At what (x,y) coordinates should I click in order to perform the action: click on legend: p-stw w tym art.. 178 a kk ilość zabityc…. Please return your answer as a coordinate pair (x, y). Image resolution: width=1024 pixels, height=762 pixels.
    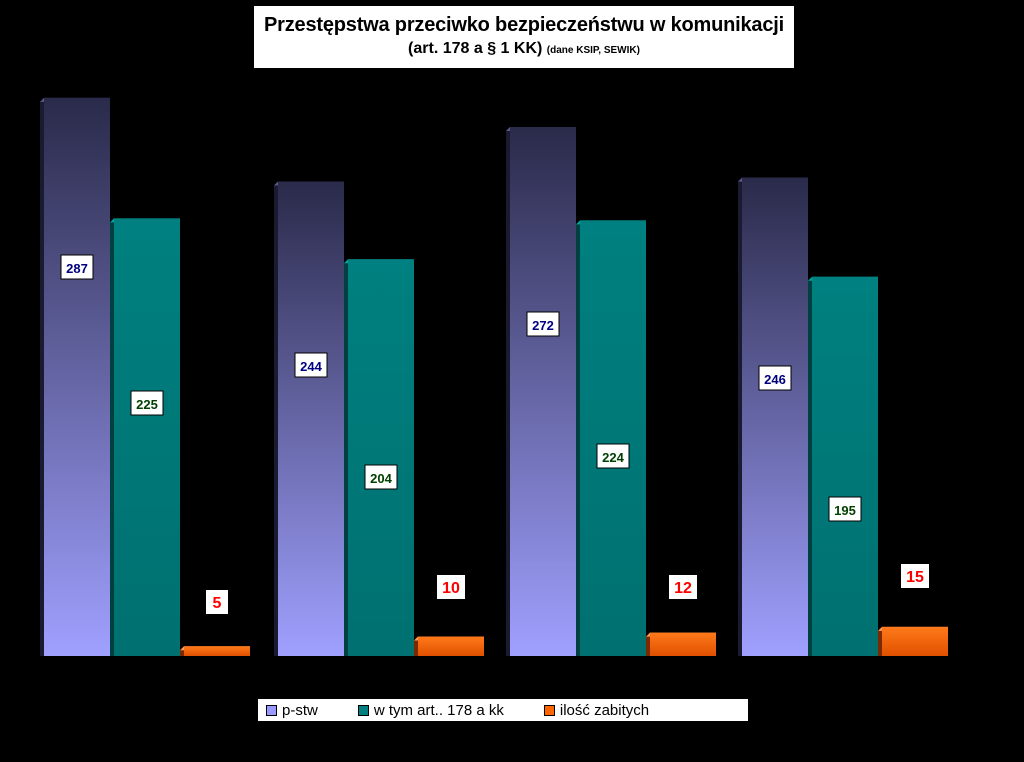
    Looking at the image, I should click on (503, 710).